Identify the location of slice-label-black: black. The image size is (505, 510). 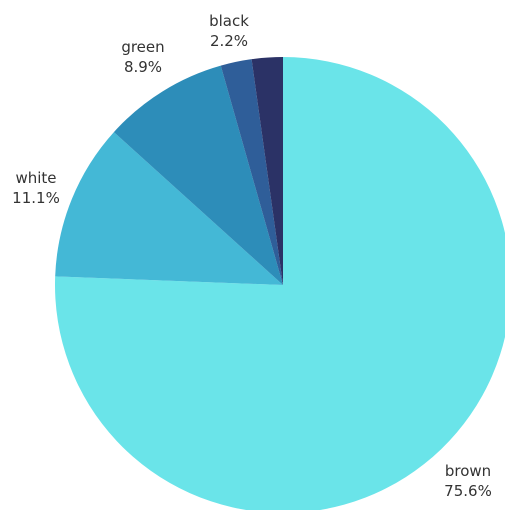
(229, 21).